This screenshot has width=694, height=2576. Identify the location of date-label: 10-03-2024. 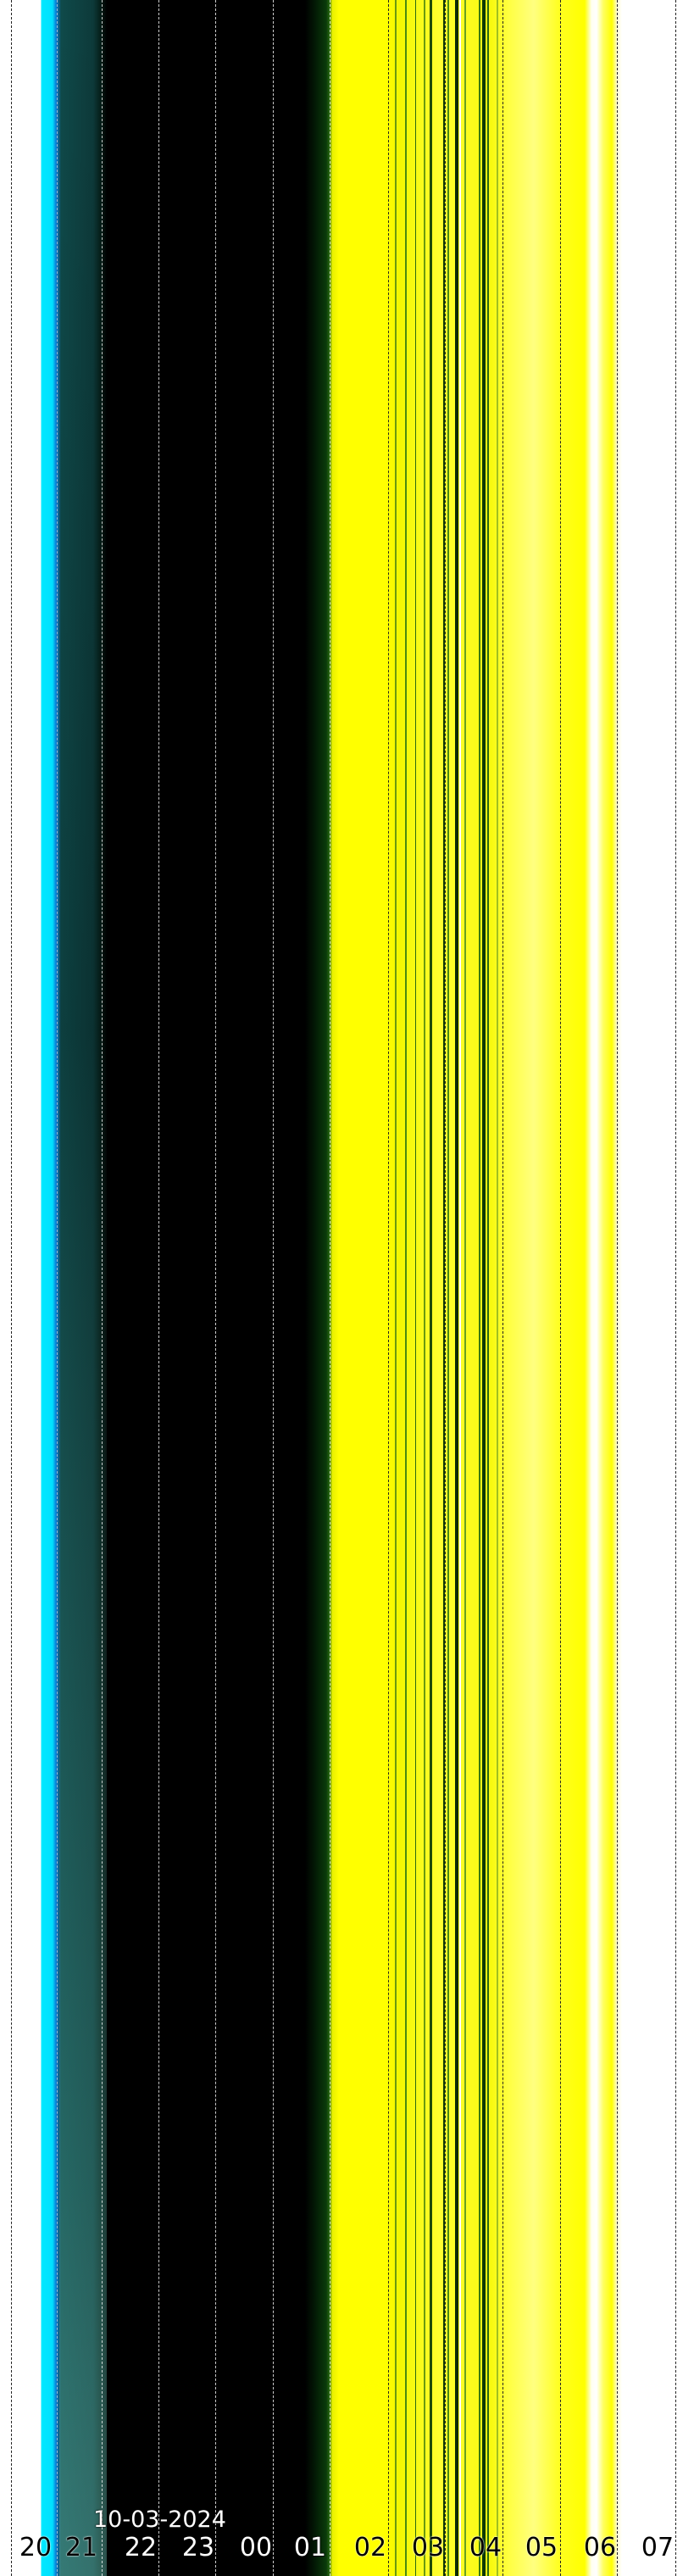
(159, 2520).